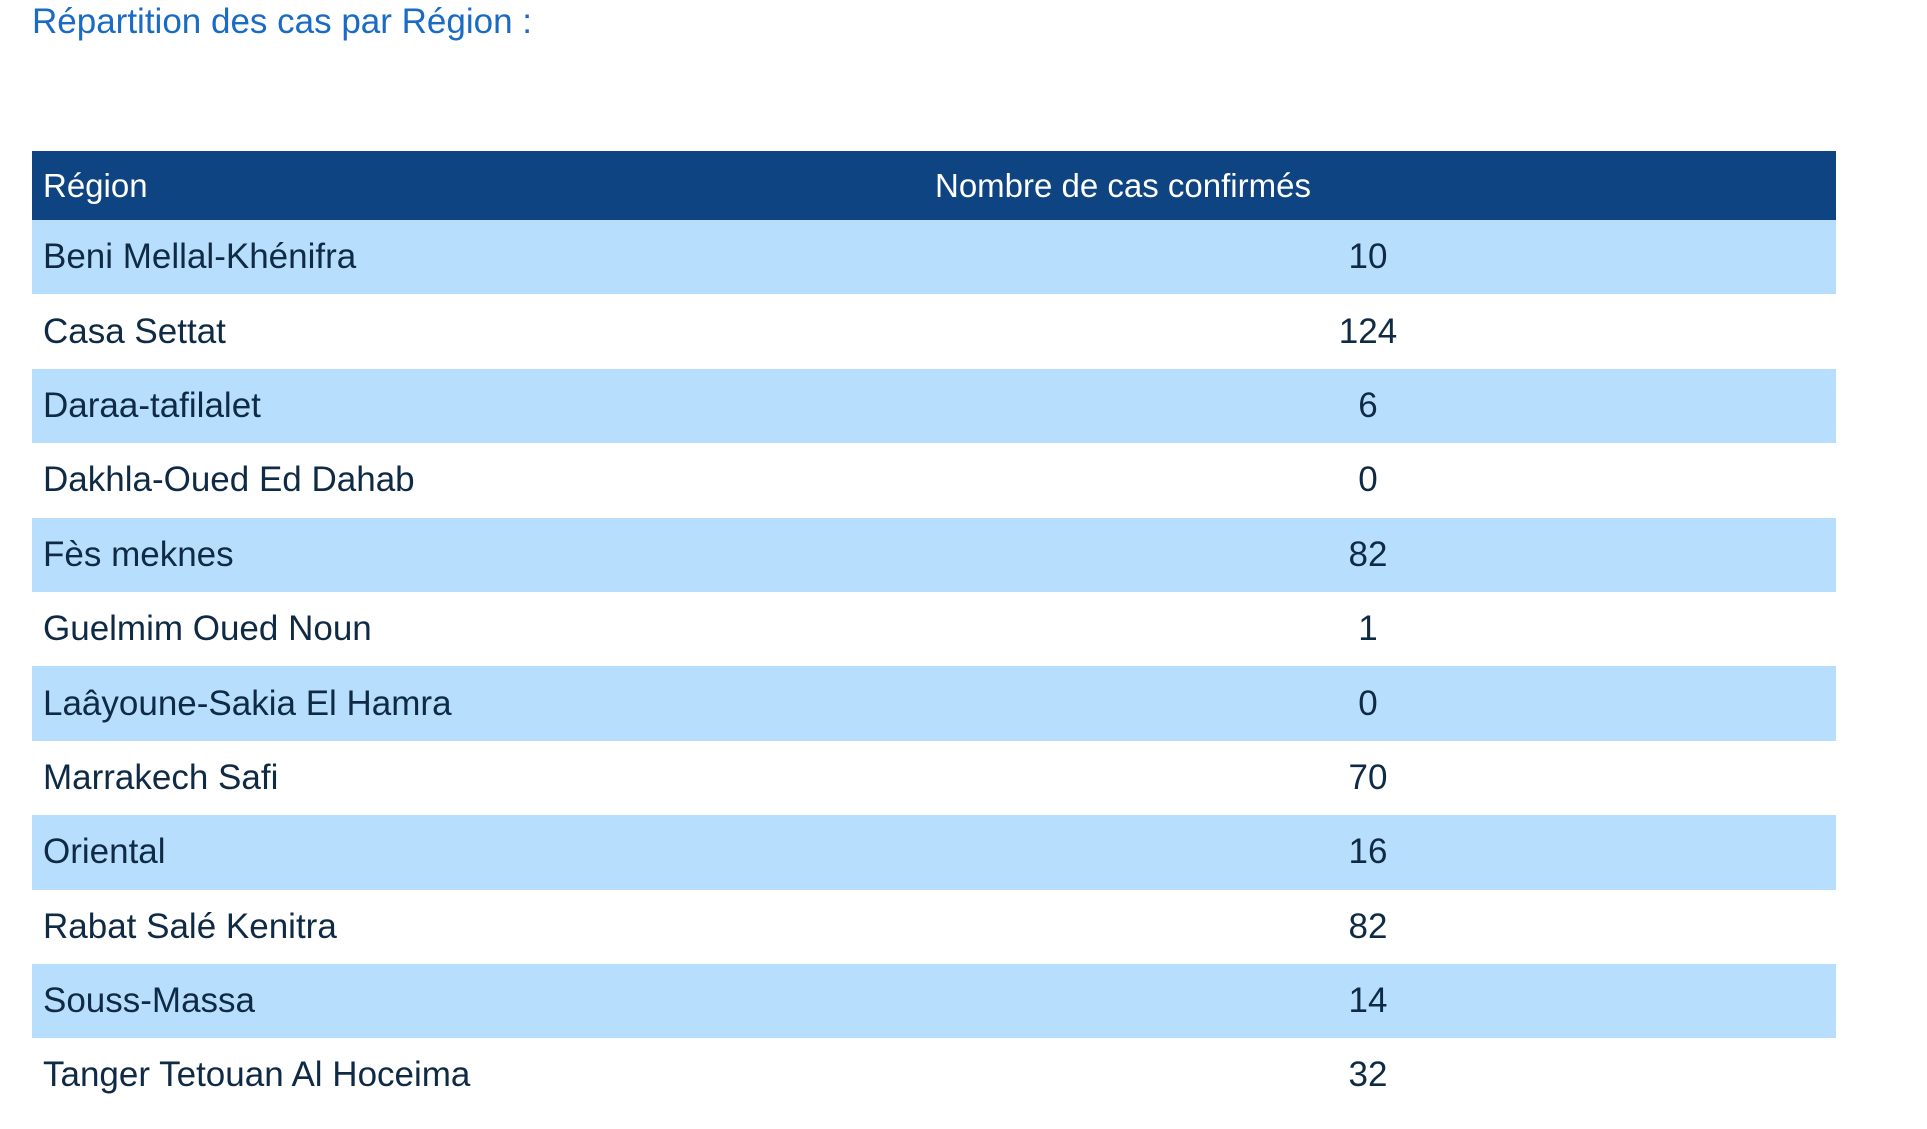 The width and height of the screenshot is (1927, 1129). What do you see at coordinates (934, 1075) in the screenshot?
I see `table-row: Tanger Tetouan Al Hoceima 32` at bounding box center [934, 1075].